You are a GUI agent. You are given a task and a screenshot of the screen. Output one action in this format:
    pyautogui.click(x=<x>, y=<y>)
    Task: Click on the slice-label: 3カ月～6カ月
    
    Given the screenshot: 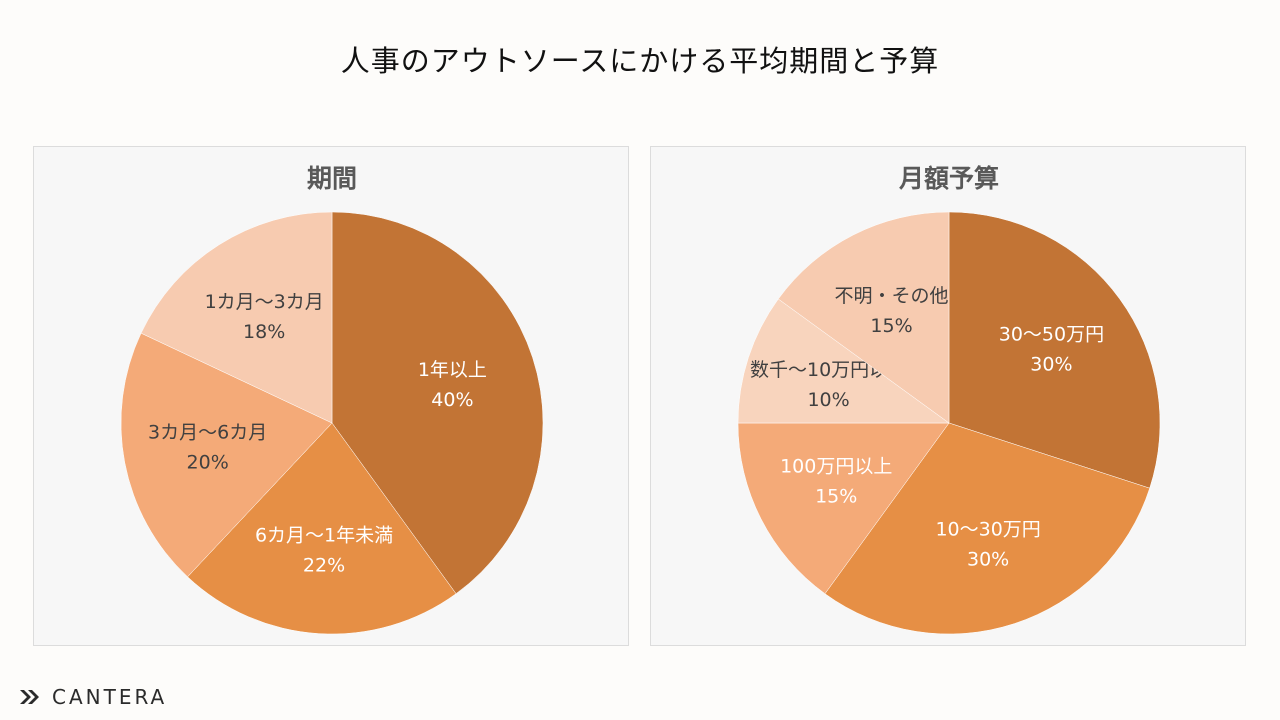 What is the action you would take?
    pyautogui.click(x=207, y=433)
    